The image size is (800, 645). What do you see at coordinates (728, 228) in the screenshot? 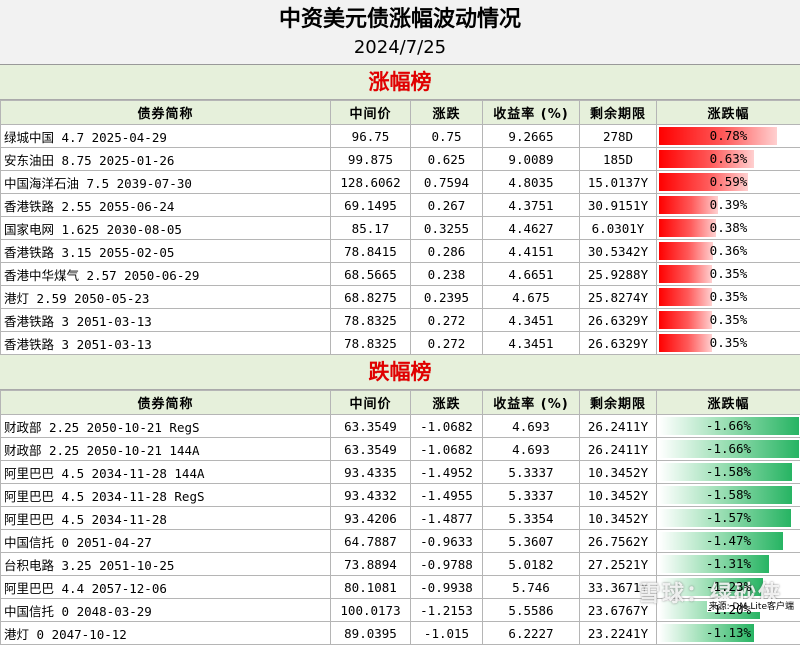
I see `pct-change-cell: 0.38%` at bounding box center [728, 228].